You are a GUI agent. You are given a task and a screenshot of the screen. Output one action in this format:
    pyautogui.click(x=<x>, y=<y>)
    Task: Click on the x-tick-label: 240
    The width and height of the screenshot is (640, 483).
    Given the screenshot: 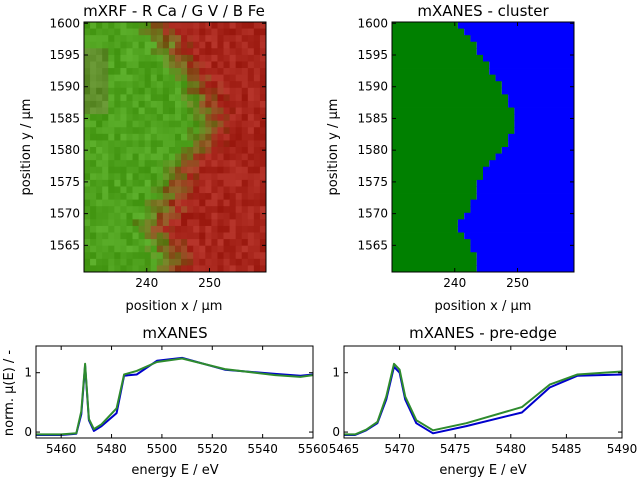 What is the action you would take?
    pyautogui.click(x=146, y=283)
    